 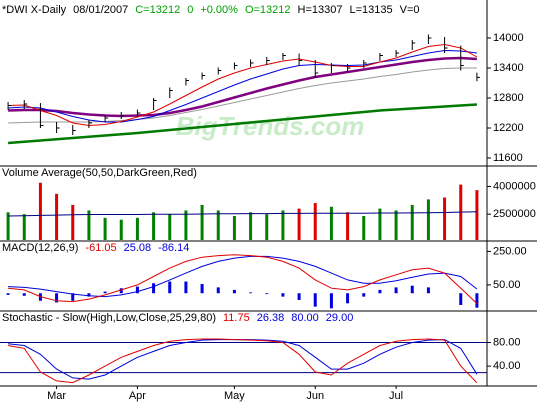 I want to click on x-tick-label: Mar, so click(x=56, y=396).